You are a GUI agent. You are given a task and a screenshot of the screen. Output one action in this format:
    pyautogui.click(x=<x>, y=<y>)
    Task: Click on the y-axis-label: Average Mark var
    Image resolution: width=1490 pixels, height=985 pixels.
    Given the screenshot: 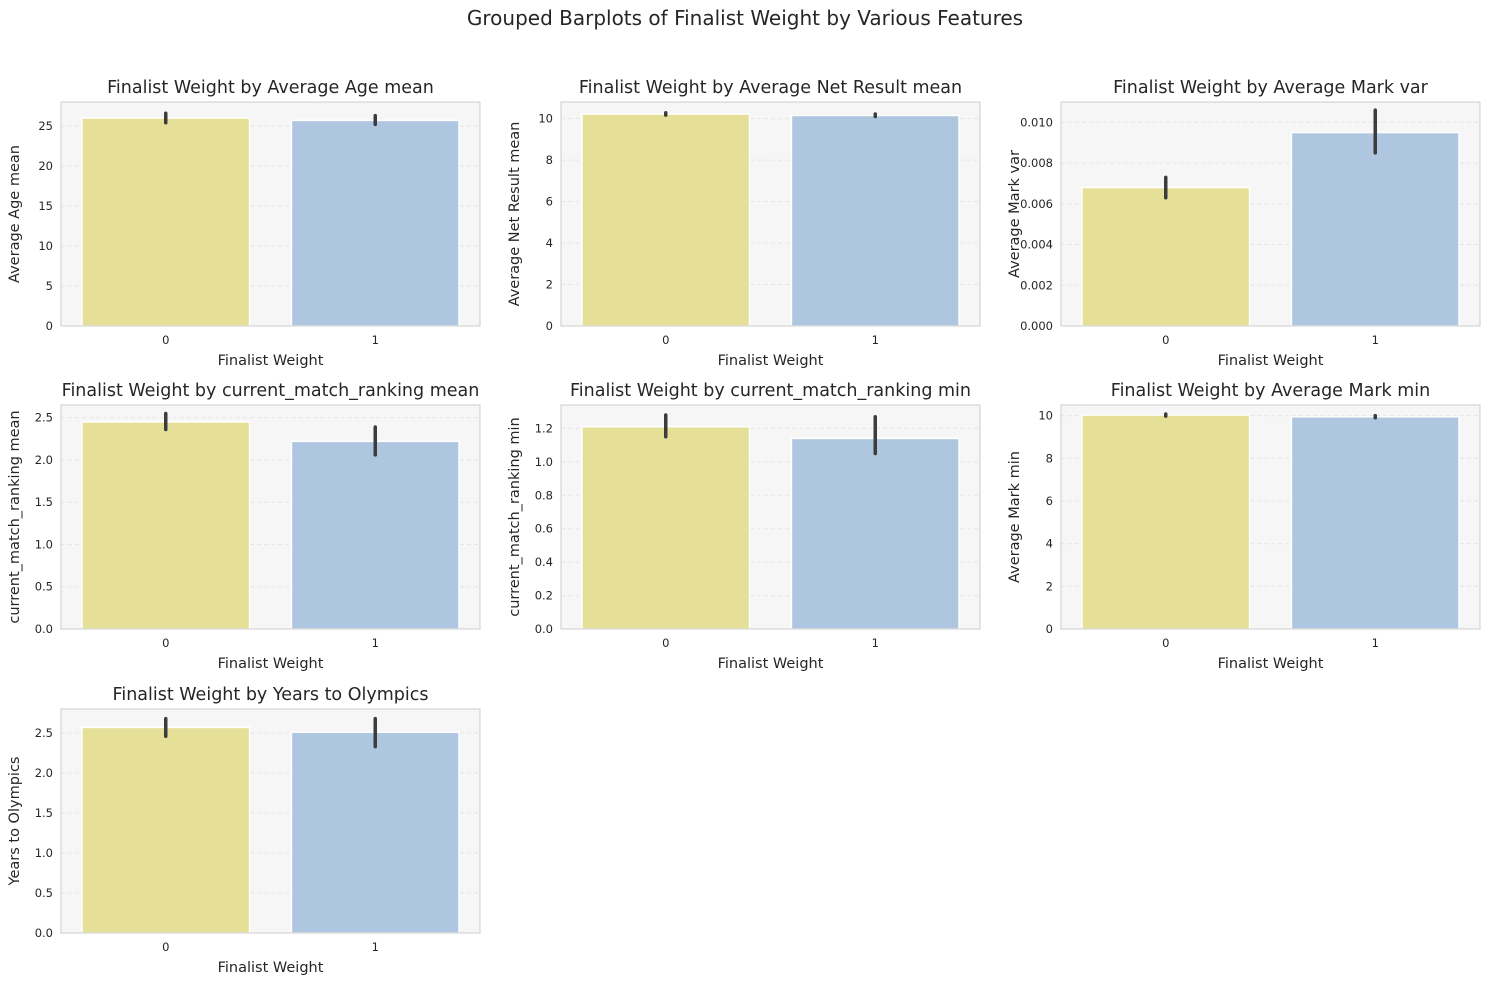 What is the action you would take?
    pyautogui.click(x=1015, y=214)
    